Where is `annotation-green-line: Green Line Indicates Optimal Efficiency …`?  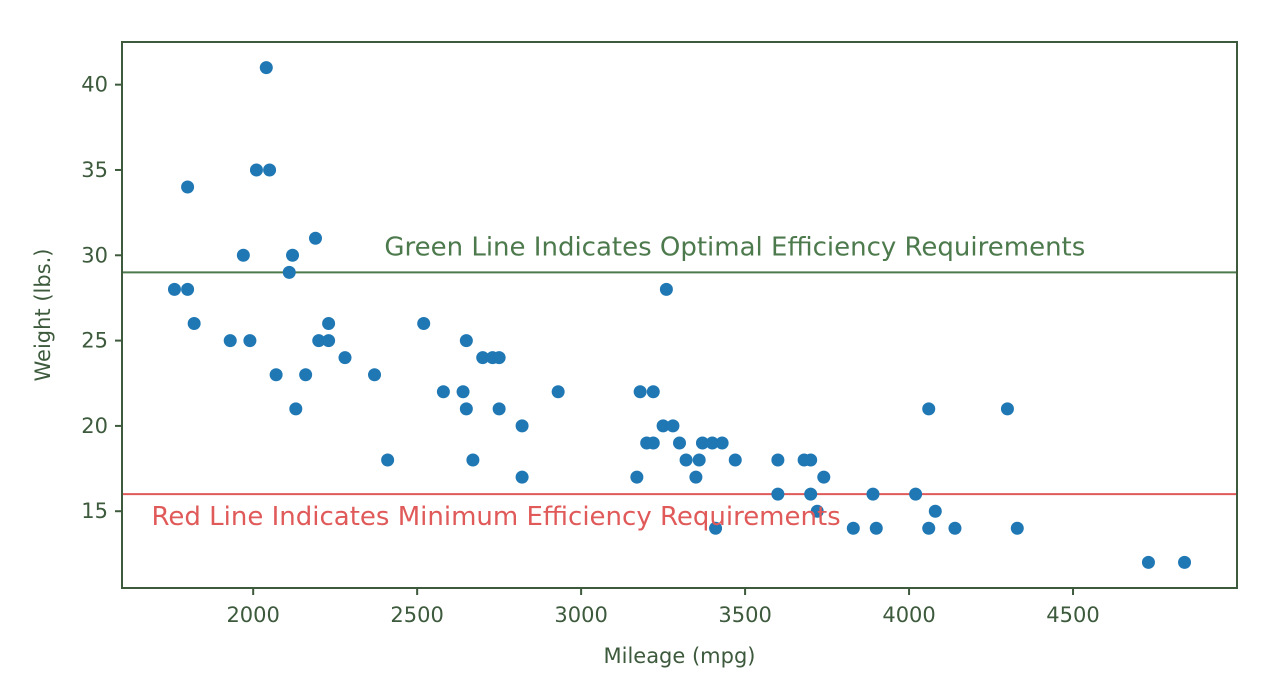
annotation-green-line: Green Line Indicates Optimal Efficiency … is located at coordinates (734, 247).